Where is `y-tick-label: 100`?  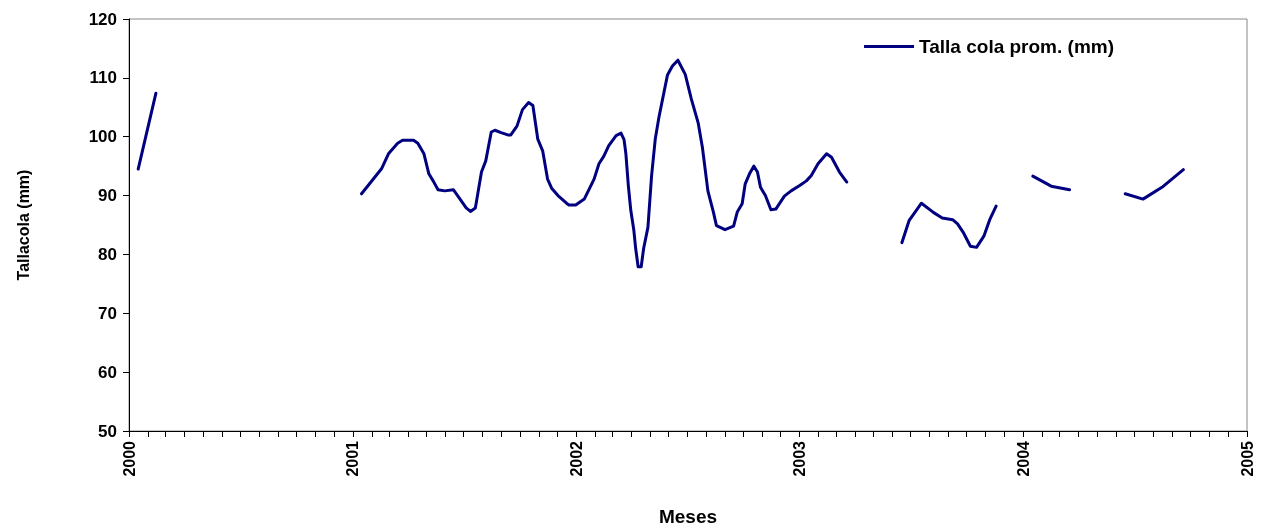 y-tick-label: 100 is located at coordinates (102, 137).